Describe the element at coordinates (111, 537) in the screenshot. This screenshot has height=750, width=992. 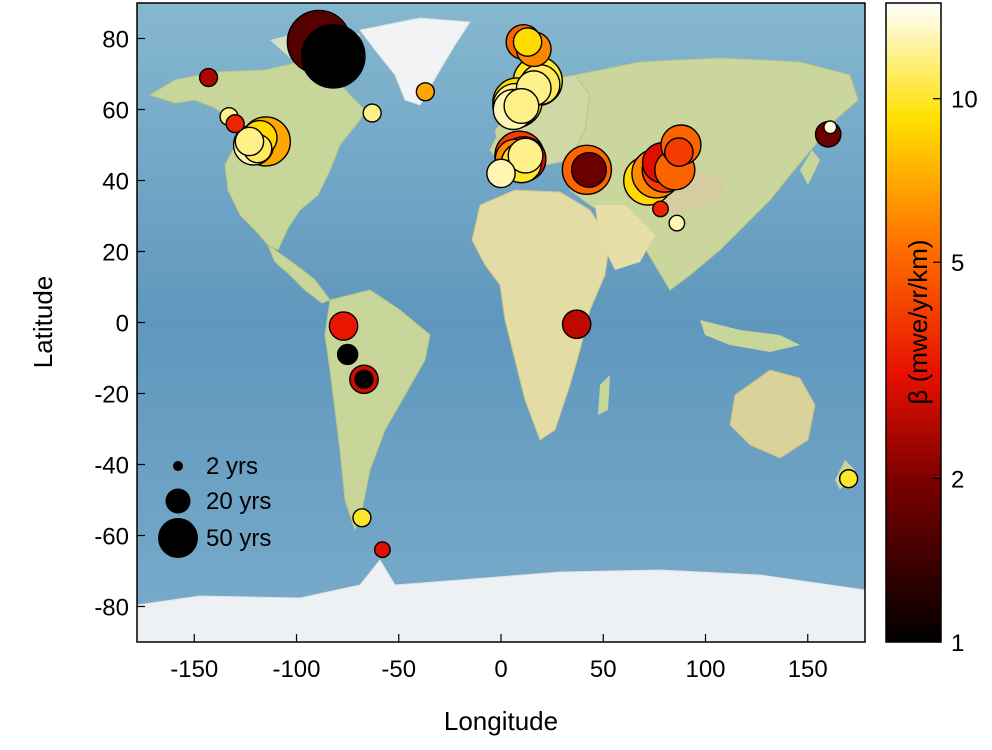
I see `y-tick-label: -60` at that location.